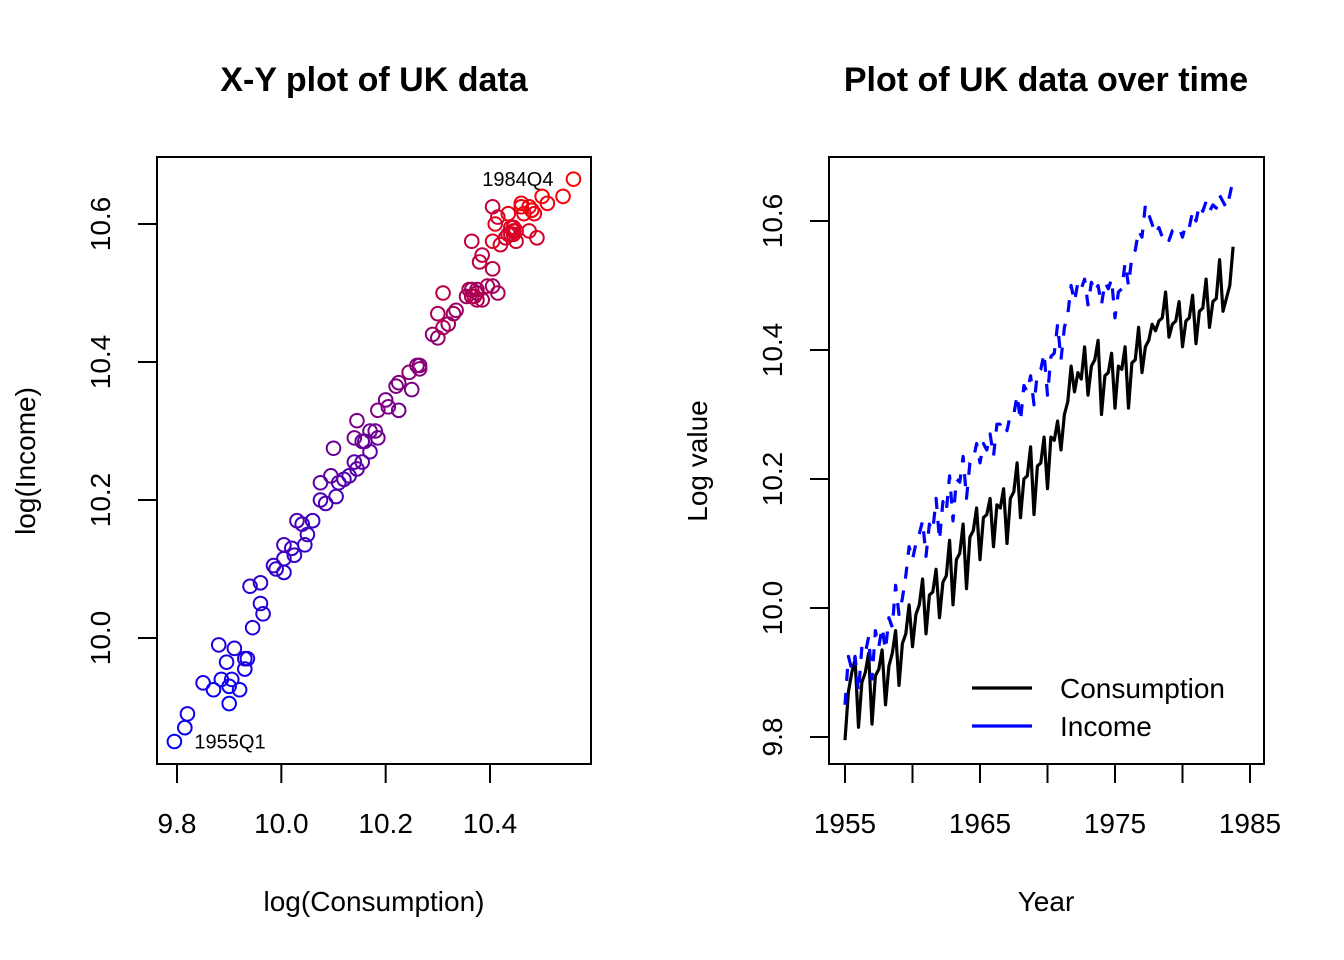  I want to click on timeseries-y-axis: 9.8 10.0 10.2 10.4 10.6, so click(793, 475).